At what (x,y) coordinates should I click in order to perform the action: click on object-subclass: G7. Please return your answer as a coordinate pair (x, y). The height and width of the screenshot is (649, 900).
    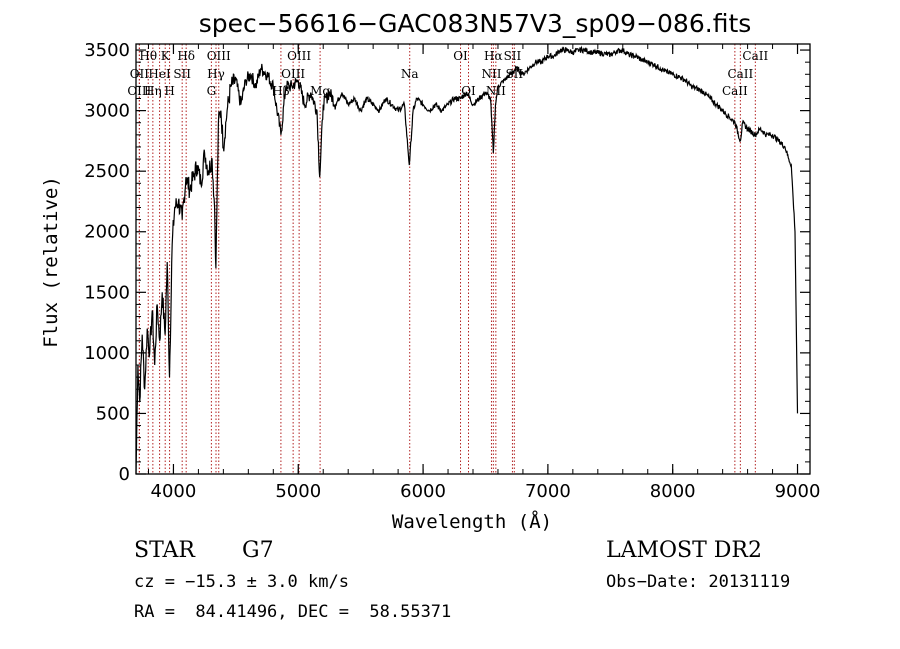
    Looking at the image, I should click on (258, 550).